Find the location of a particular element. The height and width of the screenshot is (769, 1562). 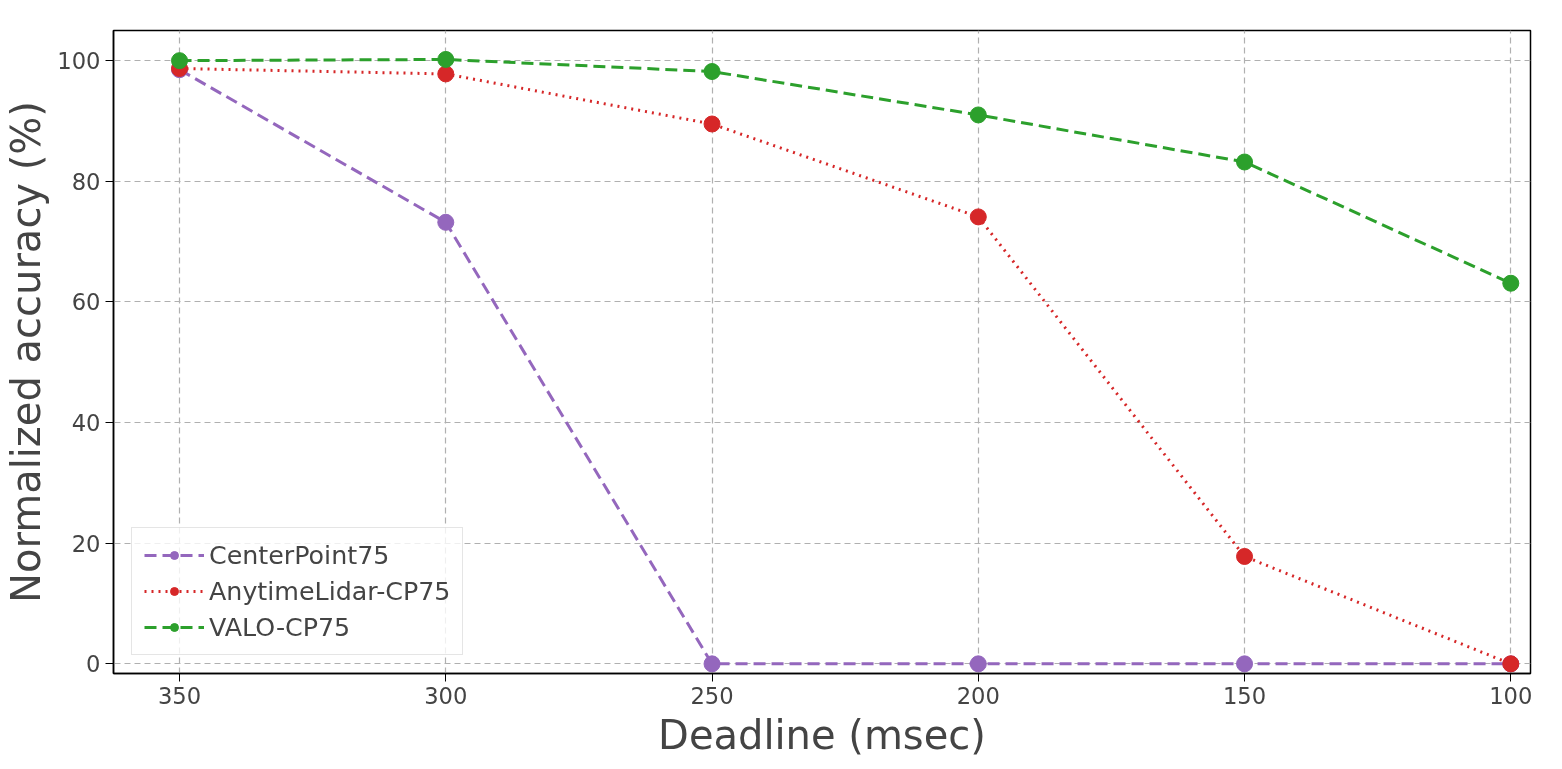

x-tick-label: 100 is located at coordinates (1511, 695).